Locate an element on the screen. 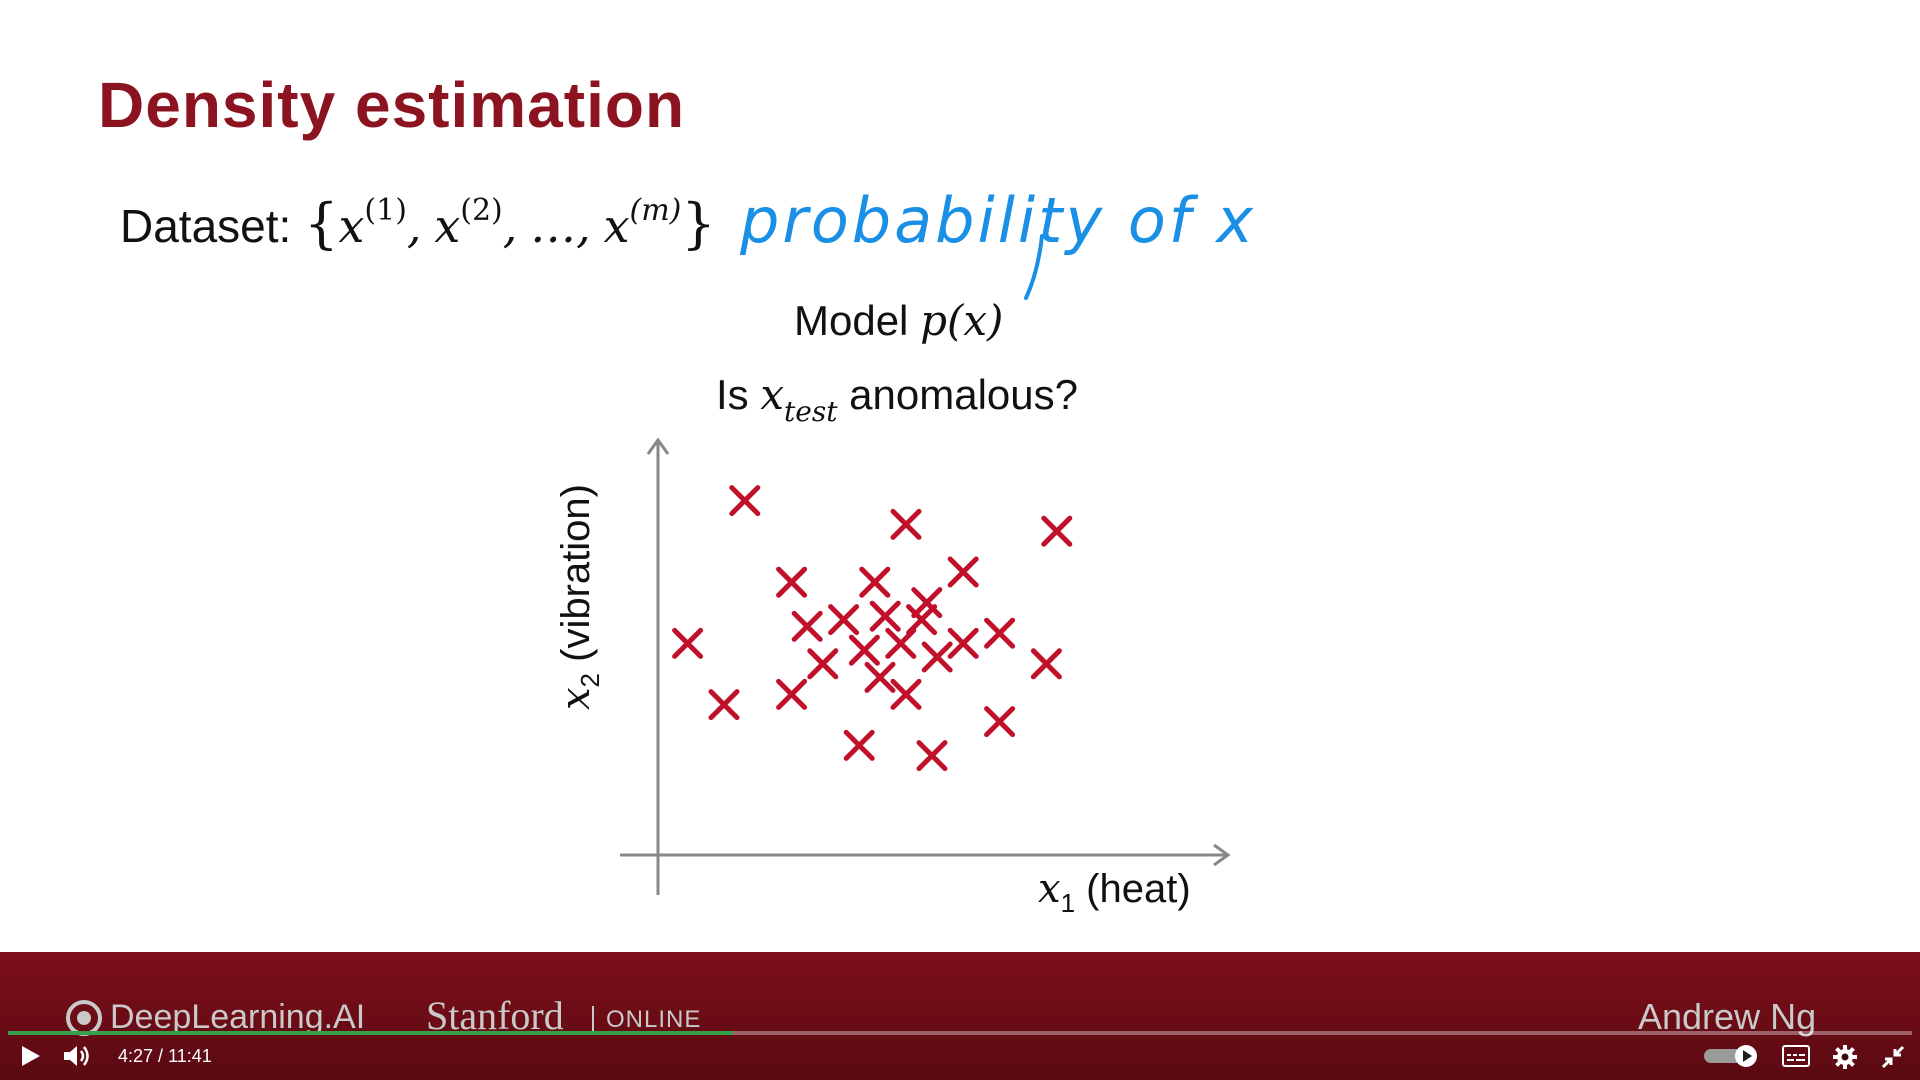 The height and width of the screenshot is (1080, 1920). scatter-plot is located at coordinates (925, 666).